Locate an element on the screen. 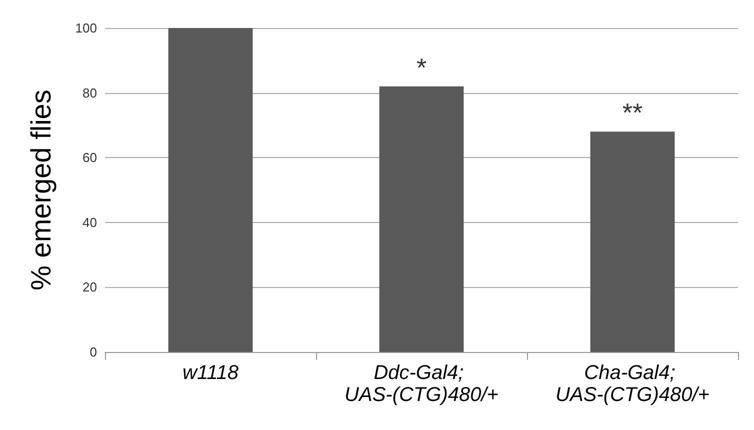 The height and width of the screenshot is (430, 754). annotation: ** is located at coordinates (632, 113).